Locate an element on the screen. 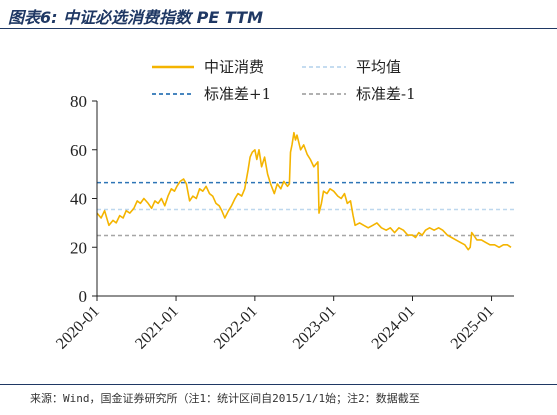  y-axis: 0 20 40 60 80 is located at coordinates (84, 199).